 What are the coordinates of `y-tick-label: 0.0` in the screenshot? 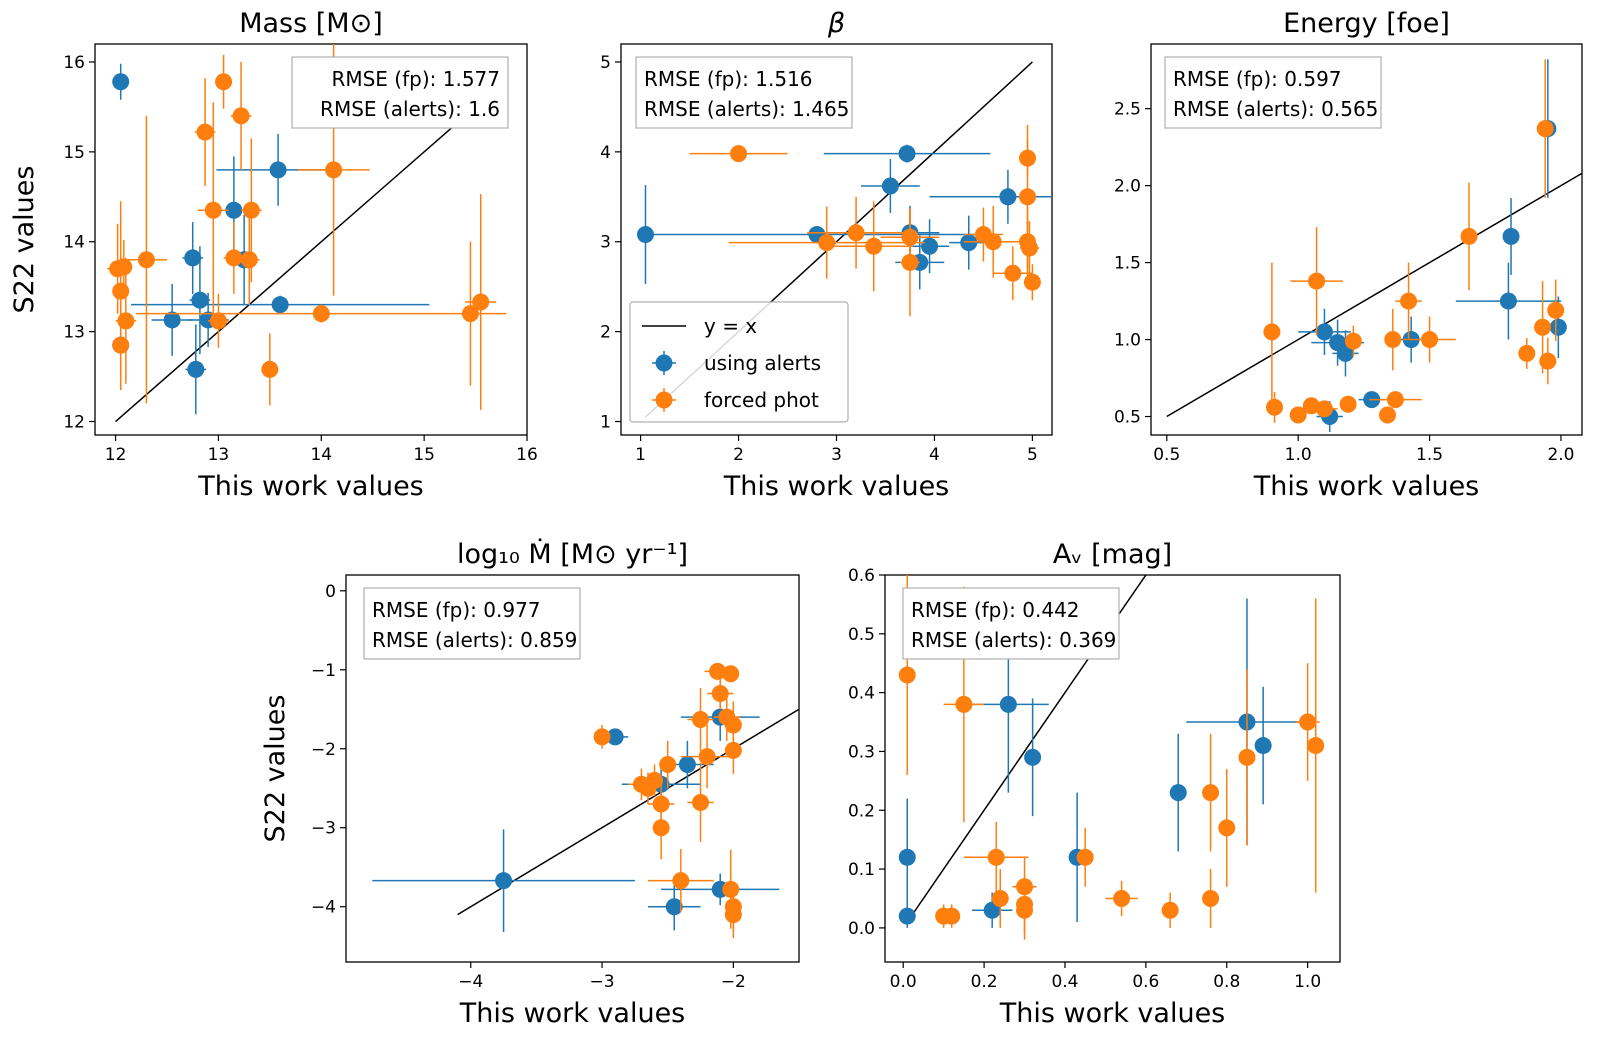 It's located at (861, 929).